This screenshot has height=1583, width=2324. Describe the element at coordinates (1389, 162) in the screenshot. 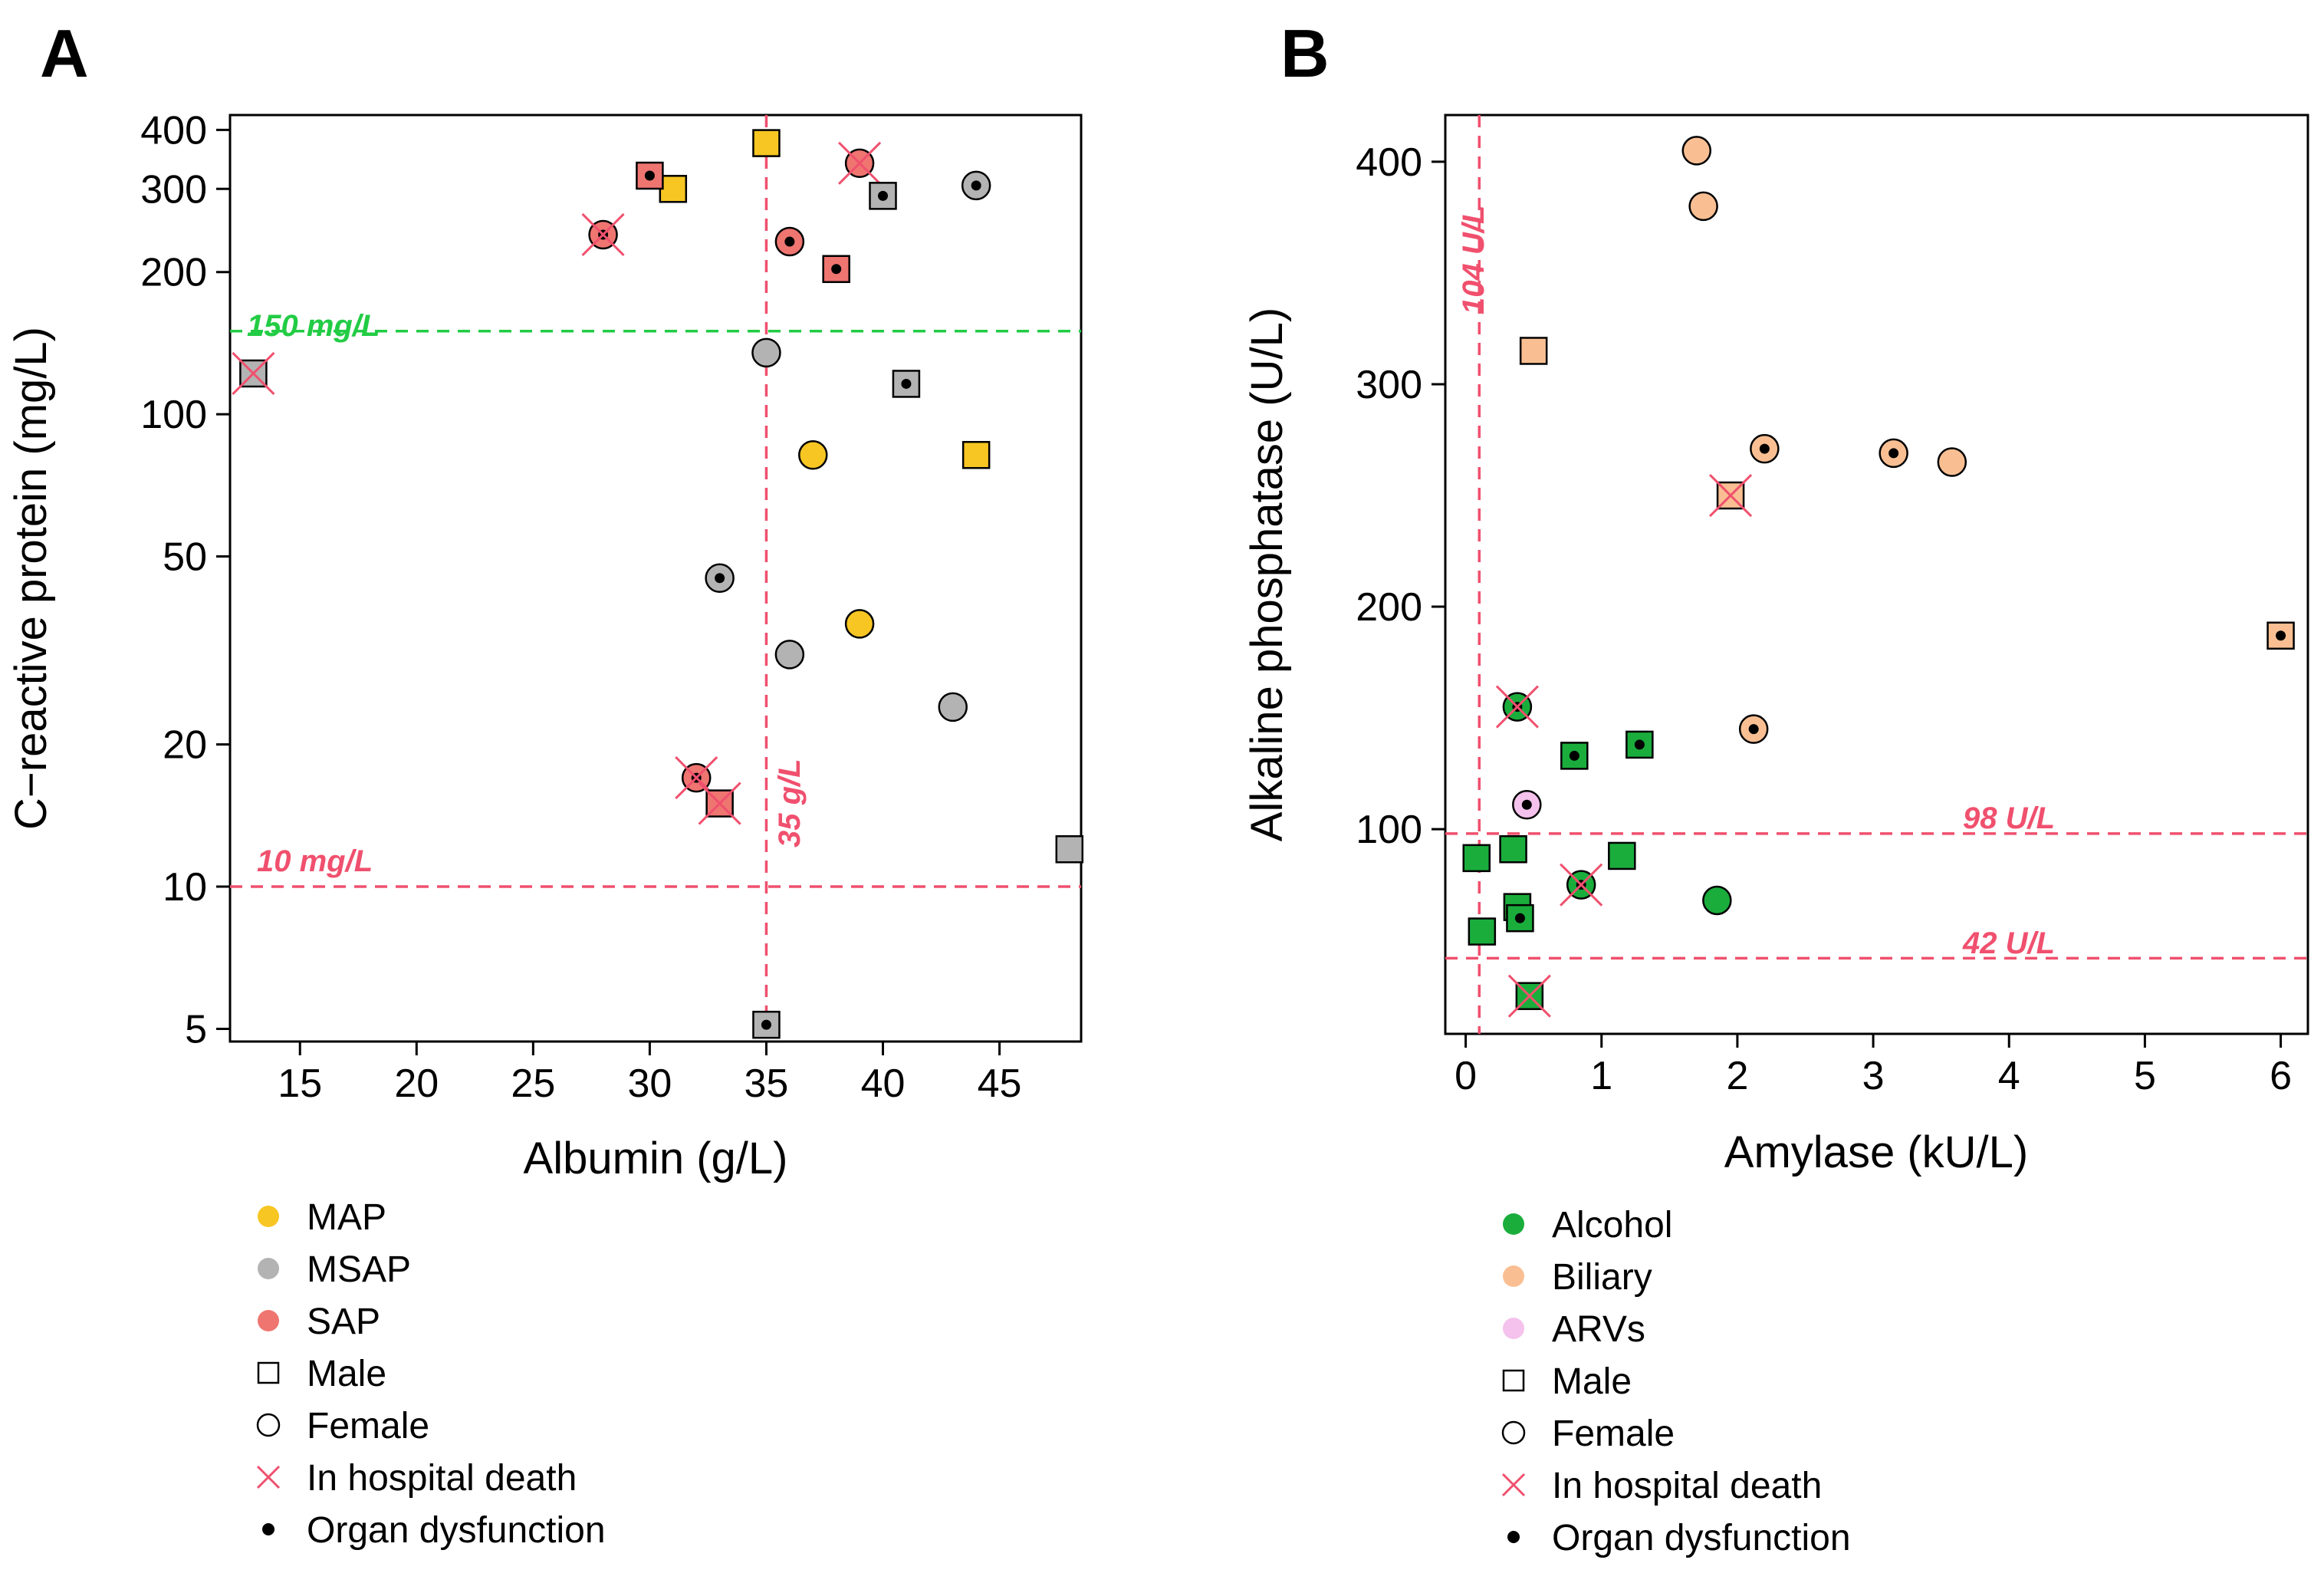

I see `y-tick-label: 400` at that location.